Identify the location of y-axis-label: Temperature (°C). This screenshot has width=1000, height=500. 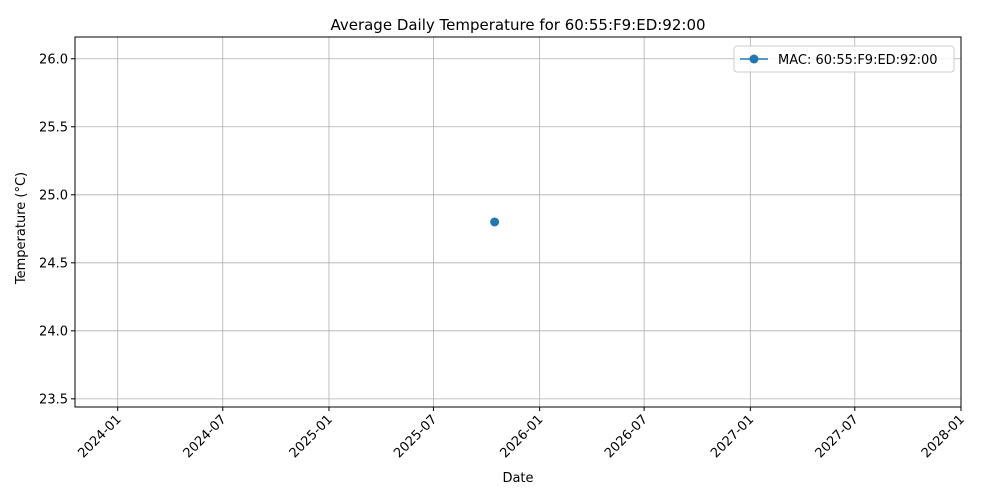
(21, 228).